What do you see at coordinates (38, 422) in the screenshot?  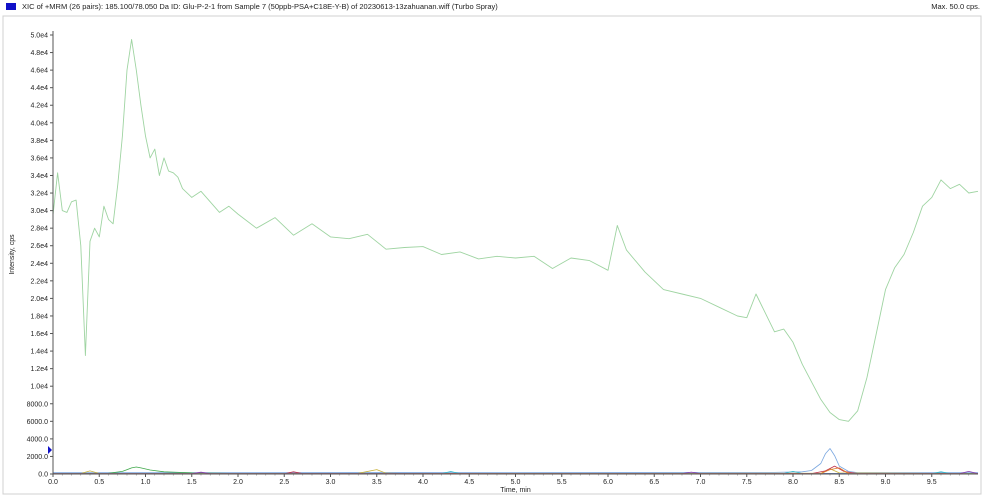 I see `y-tick-label: 6000.0` at bounding box center [38, 422].